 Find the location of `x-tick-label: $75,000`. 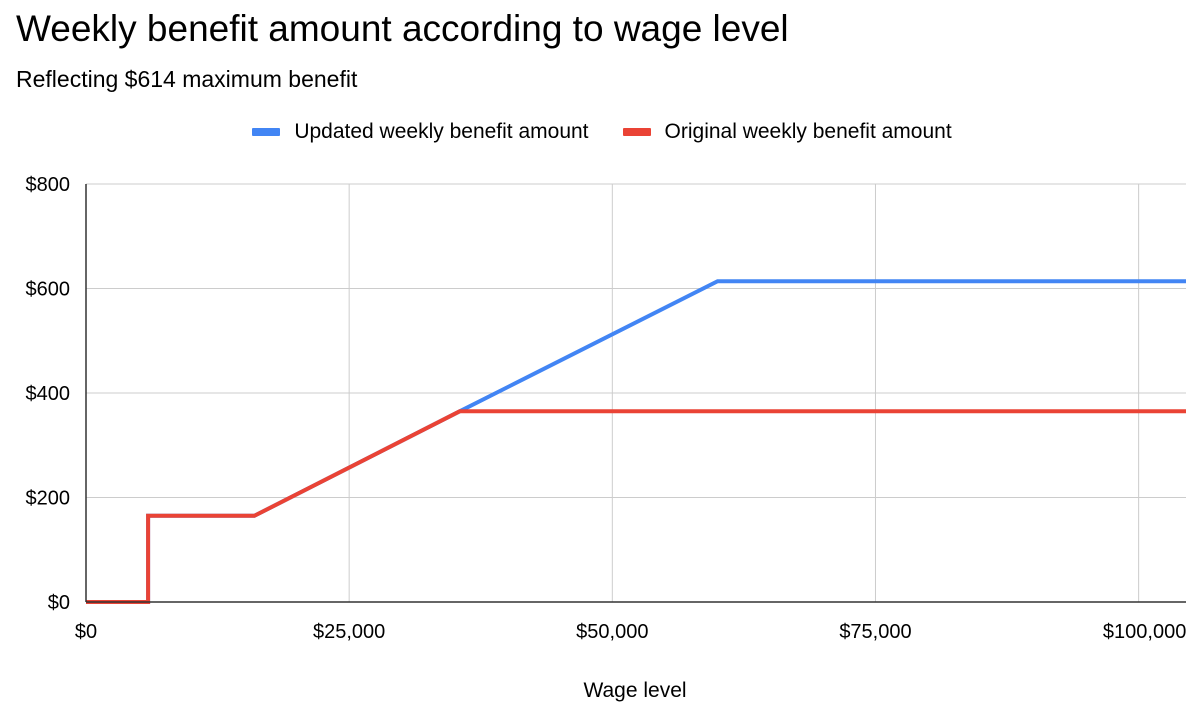

x-tick-label: $75,000 is located at coordinates (875, 632).